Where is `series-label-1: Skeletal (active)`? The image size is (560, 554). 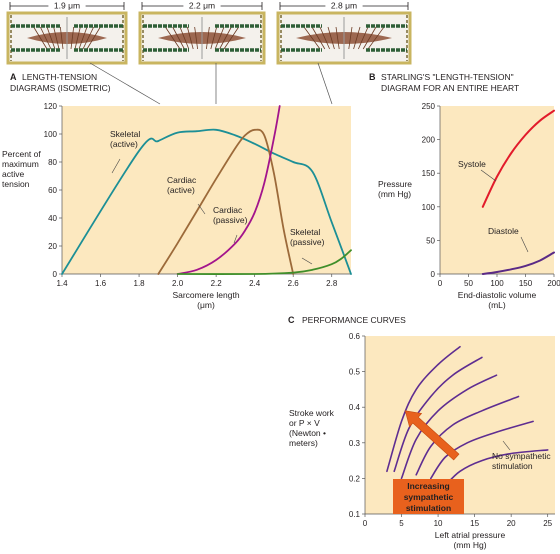 series-label-1: Skeletal (active) is located at coordinates (125, 139).